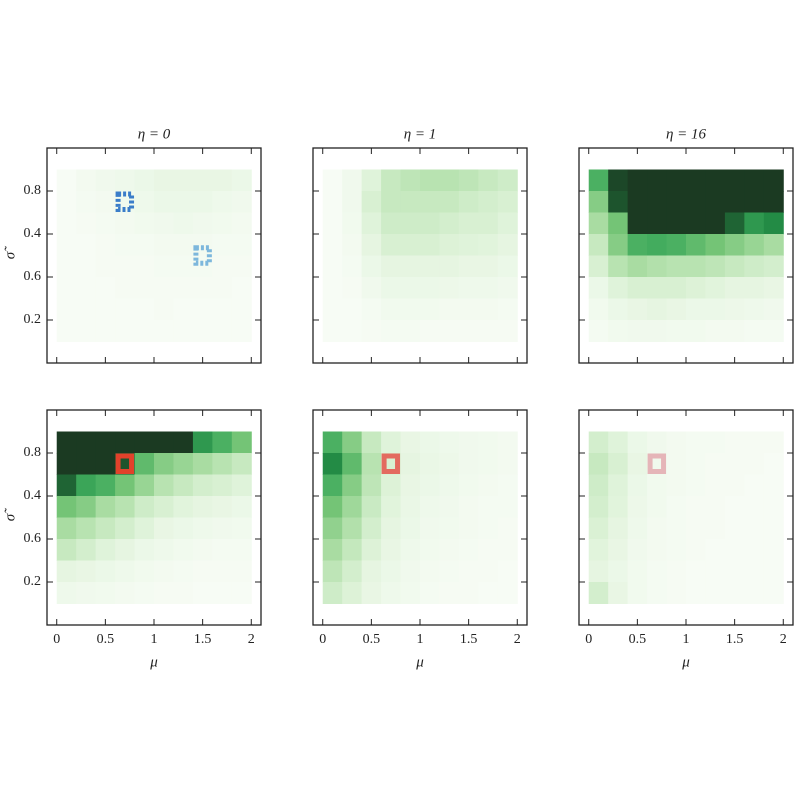 Image resolution: width=800 pixels, height=800 pixels. What do you see at coordinates (420, 134) in the screenshot?
I see `panel-title: η = 1` at bounding box center [420, 134].